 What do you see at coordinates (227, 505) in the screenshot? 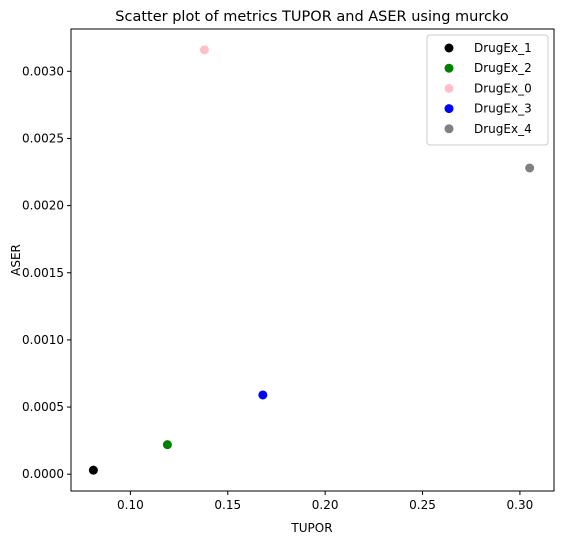
I see `x-tick-label: 0.15` at bounding box center [227, 505].